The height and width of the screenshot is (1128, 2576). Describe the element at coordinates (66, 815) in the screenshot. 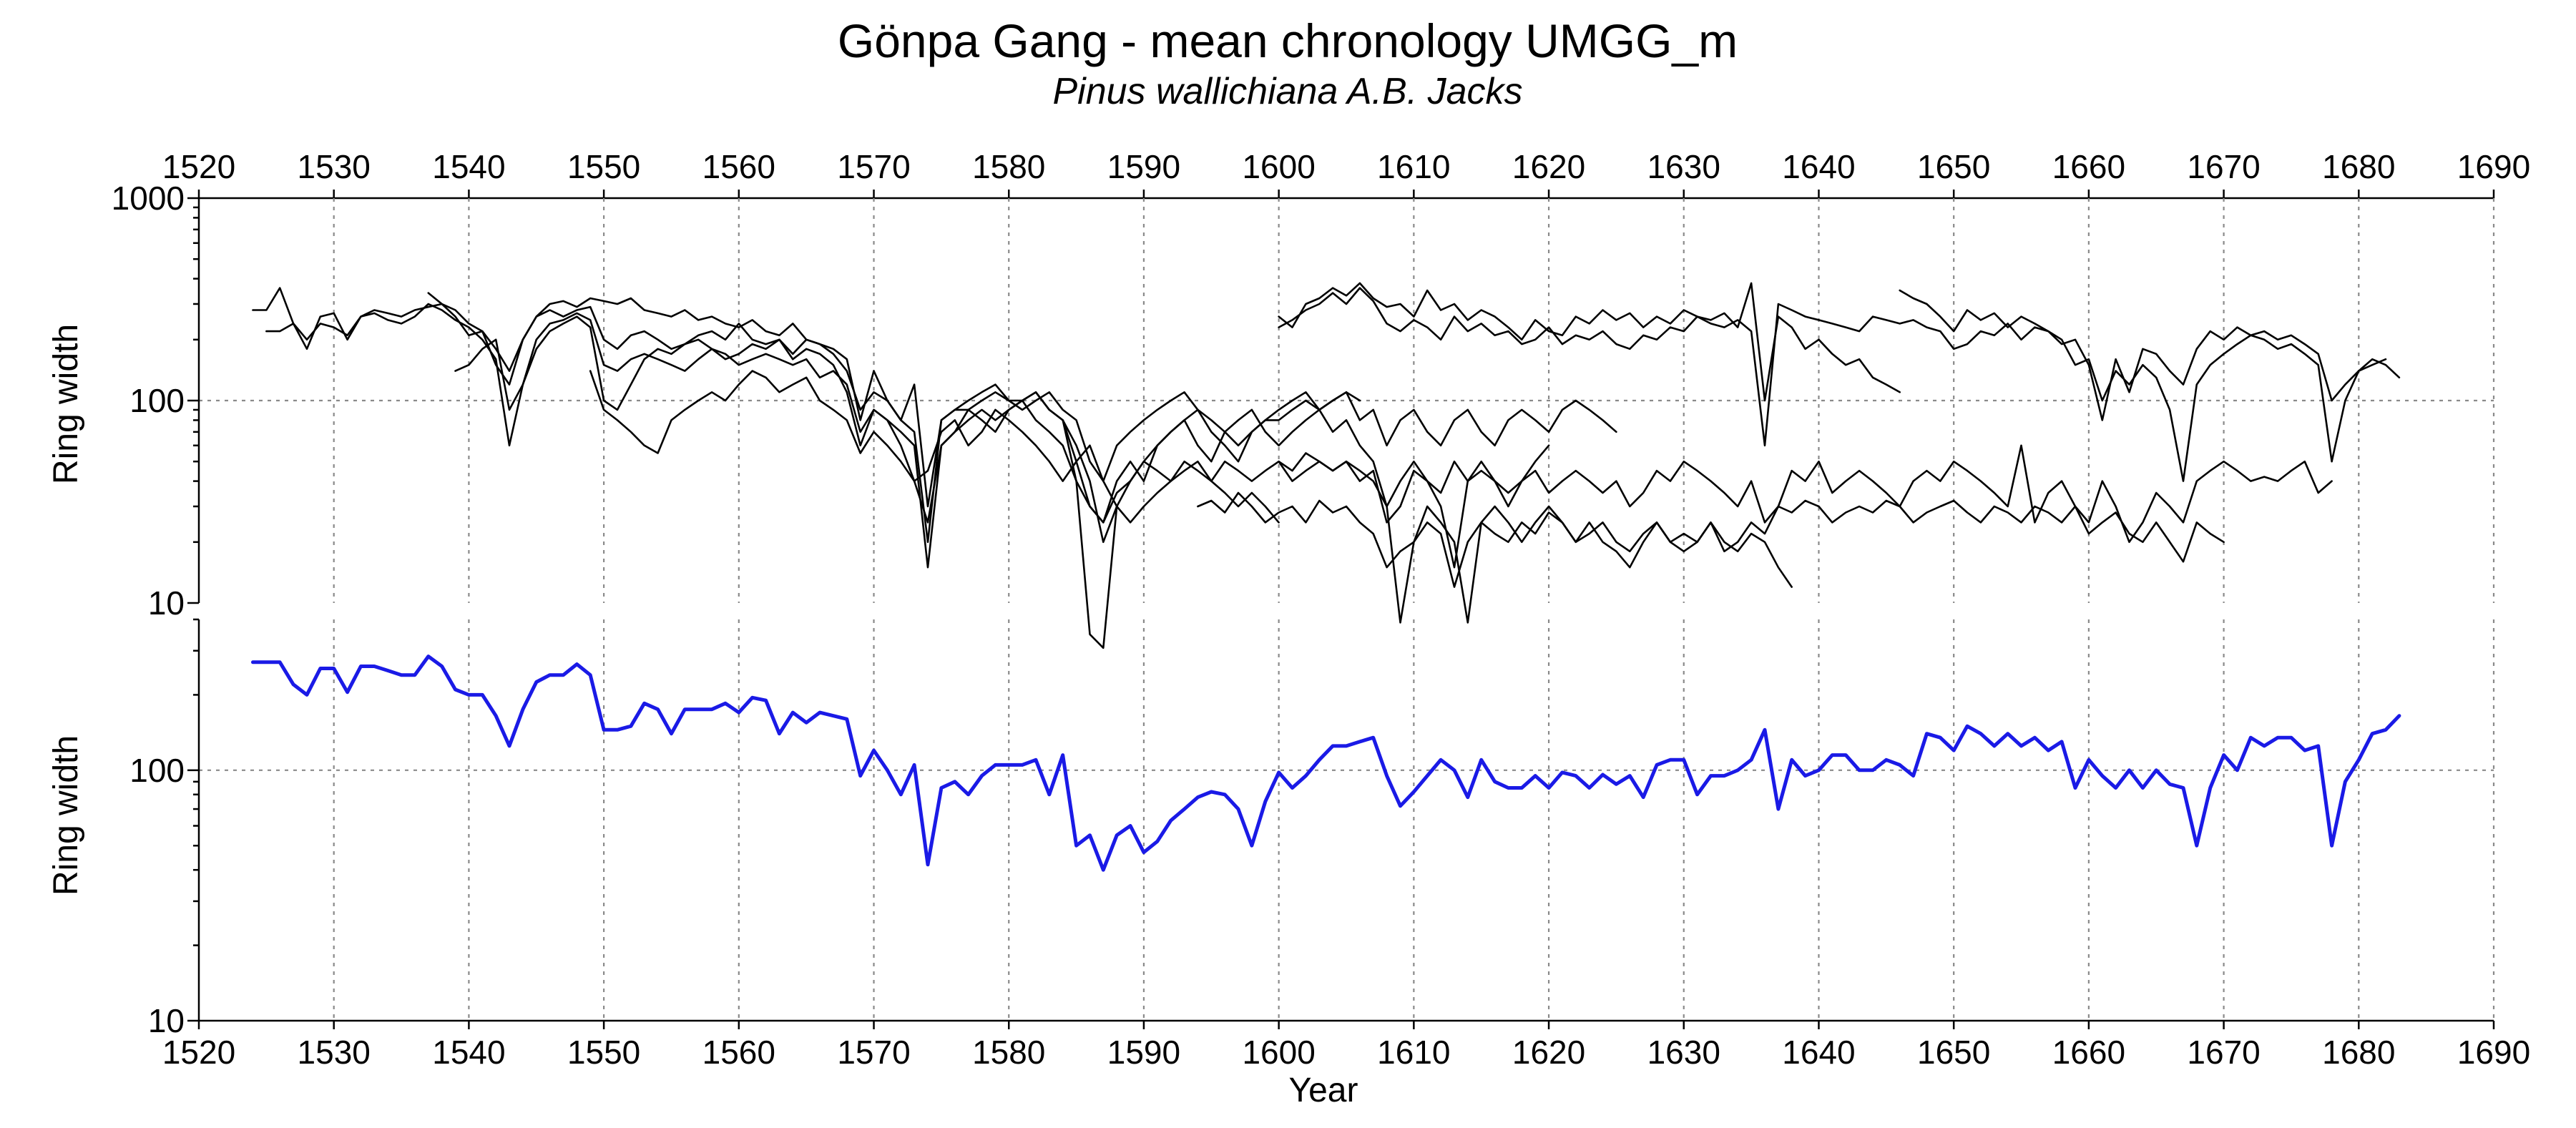

I see `mean-chronology-y-label: Ring width` at that location.